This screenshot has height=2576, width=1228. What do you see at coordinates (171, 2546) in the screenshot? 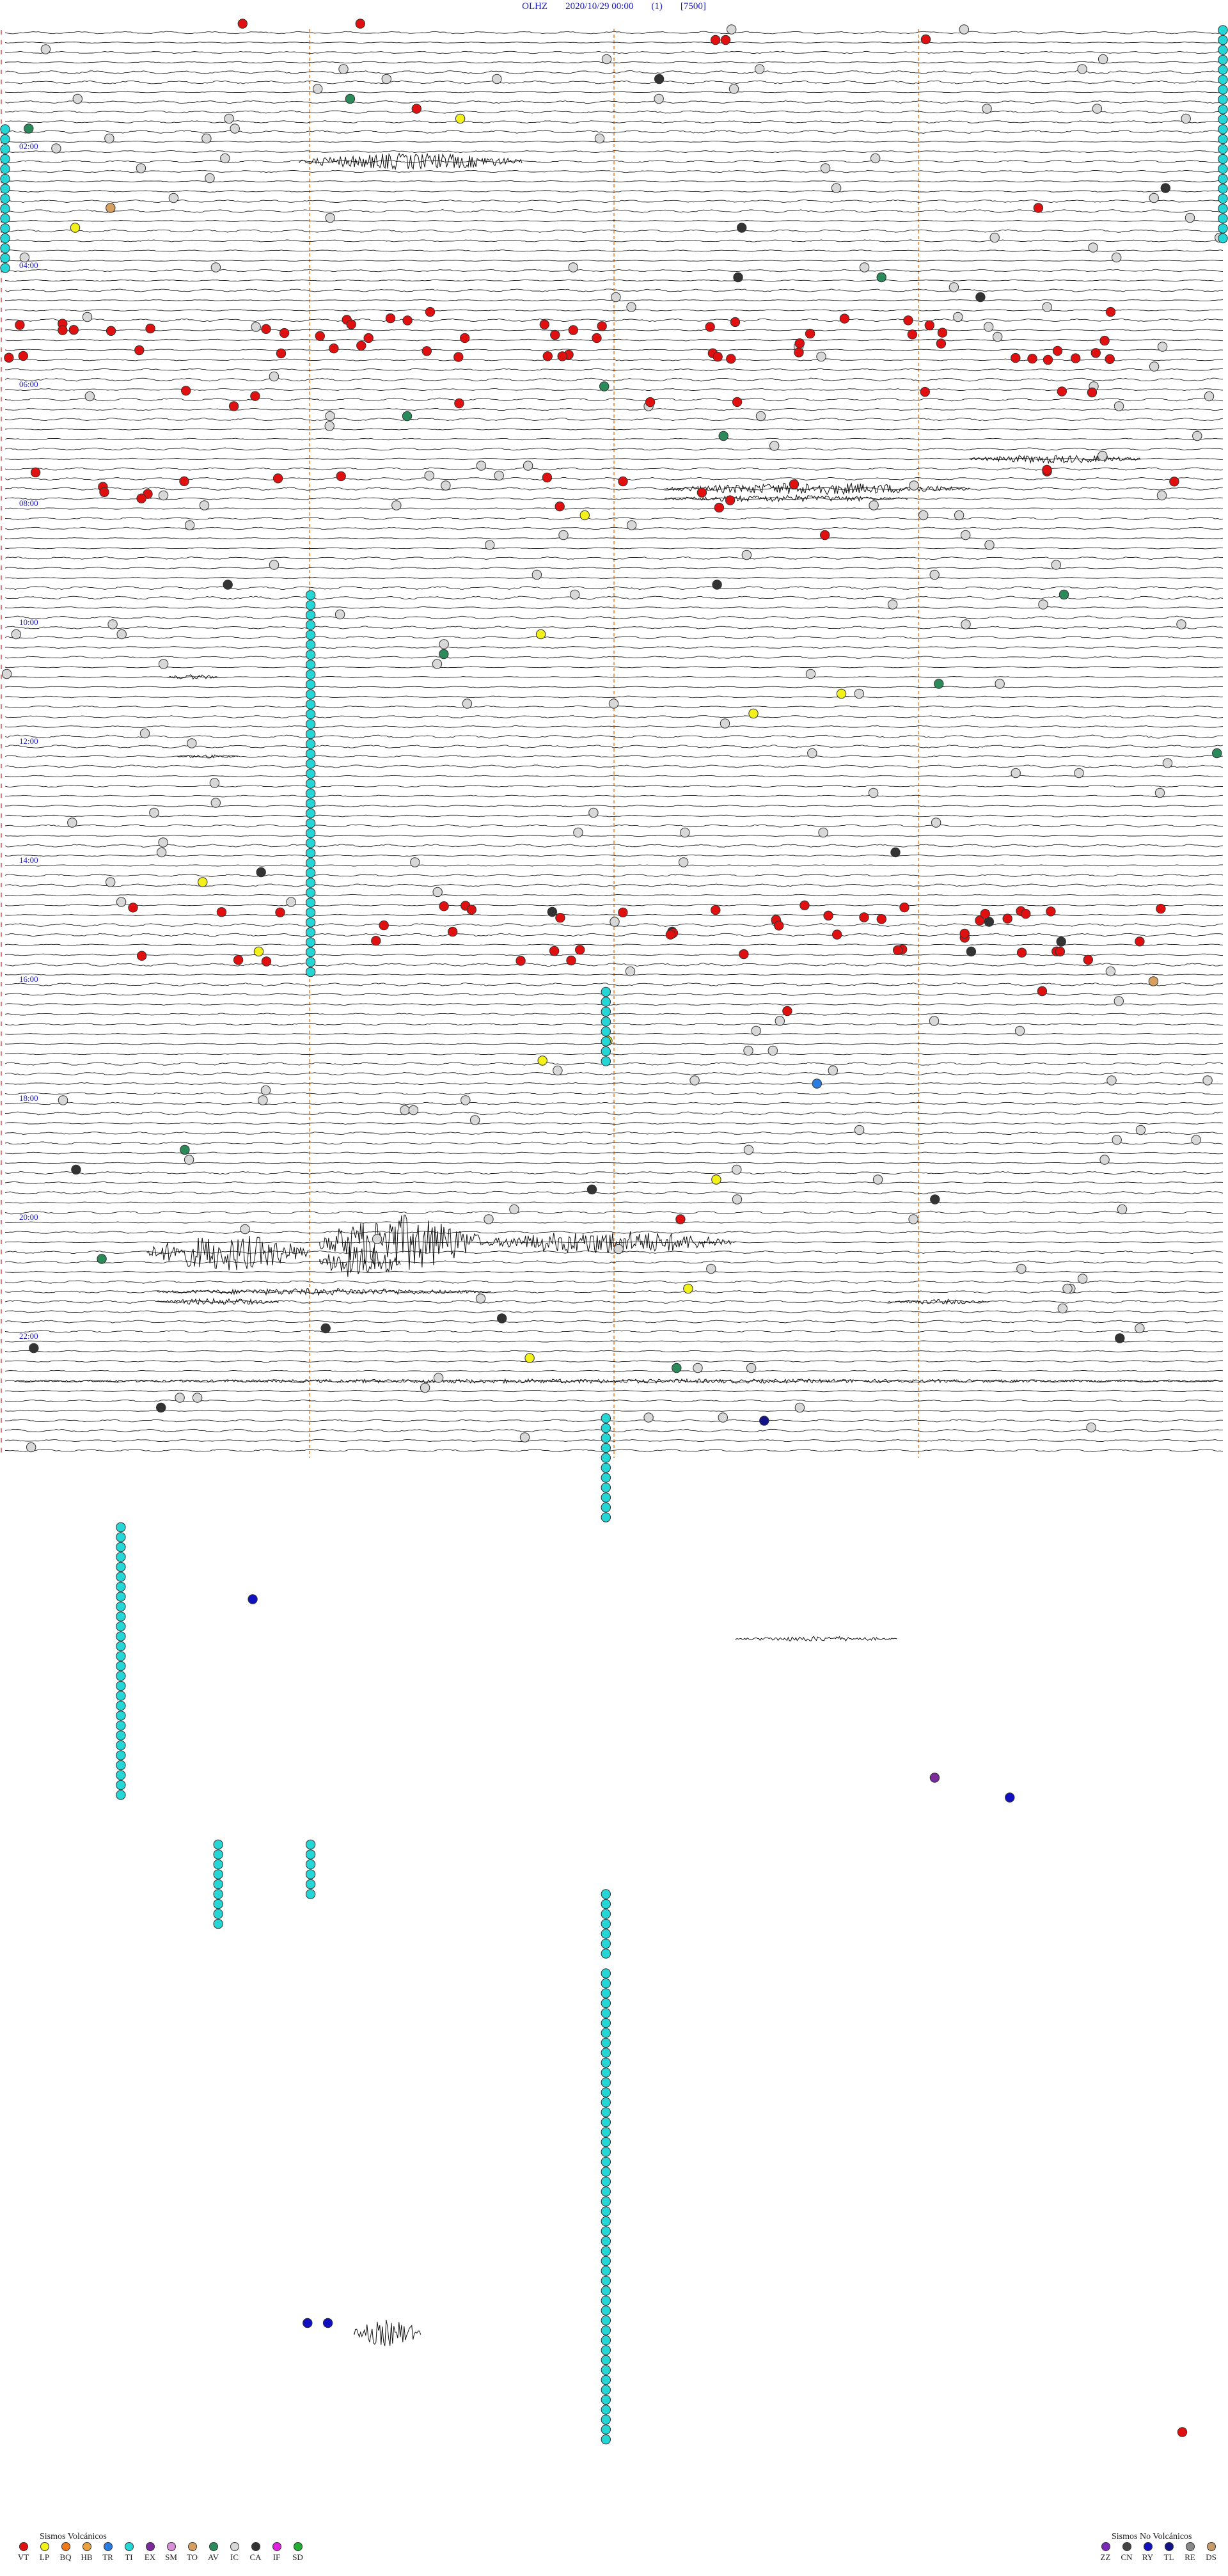
I see `legend-swatch` at bounding box center [171, 2546].